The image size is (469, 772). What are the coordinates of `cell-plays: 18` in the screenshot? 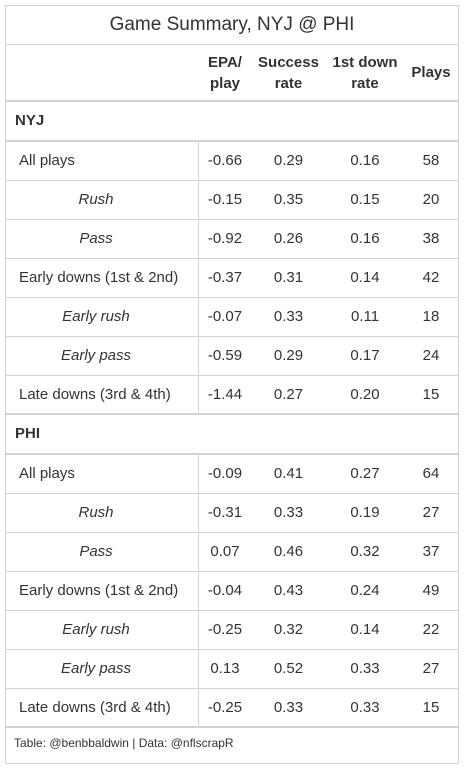 It's located at (431, 316).